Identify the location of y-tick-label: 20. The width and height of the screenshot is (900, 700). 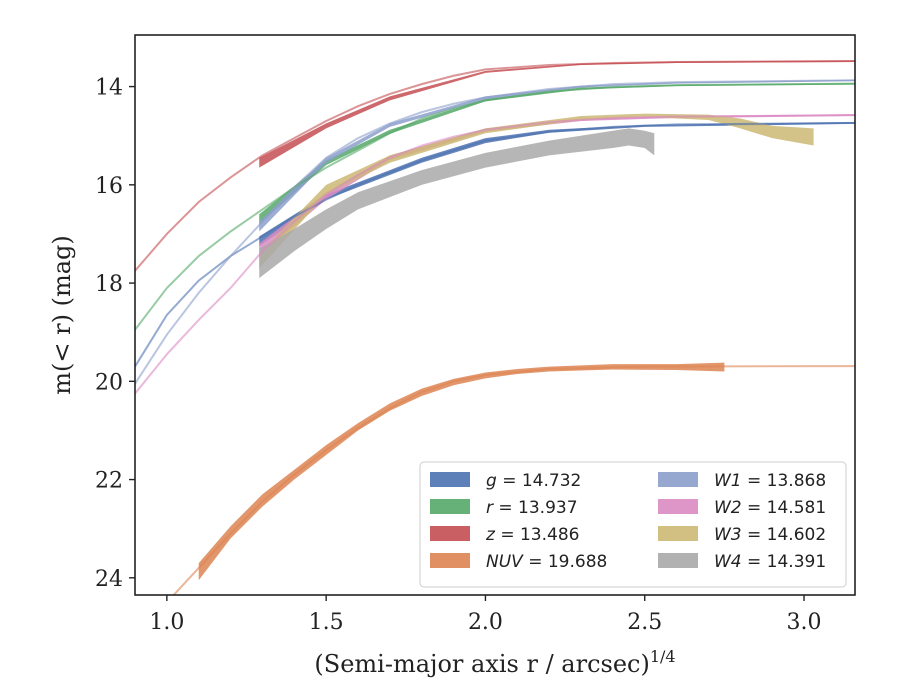
(109, 382).